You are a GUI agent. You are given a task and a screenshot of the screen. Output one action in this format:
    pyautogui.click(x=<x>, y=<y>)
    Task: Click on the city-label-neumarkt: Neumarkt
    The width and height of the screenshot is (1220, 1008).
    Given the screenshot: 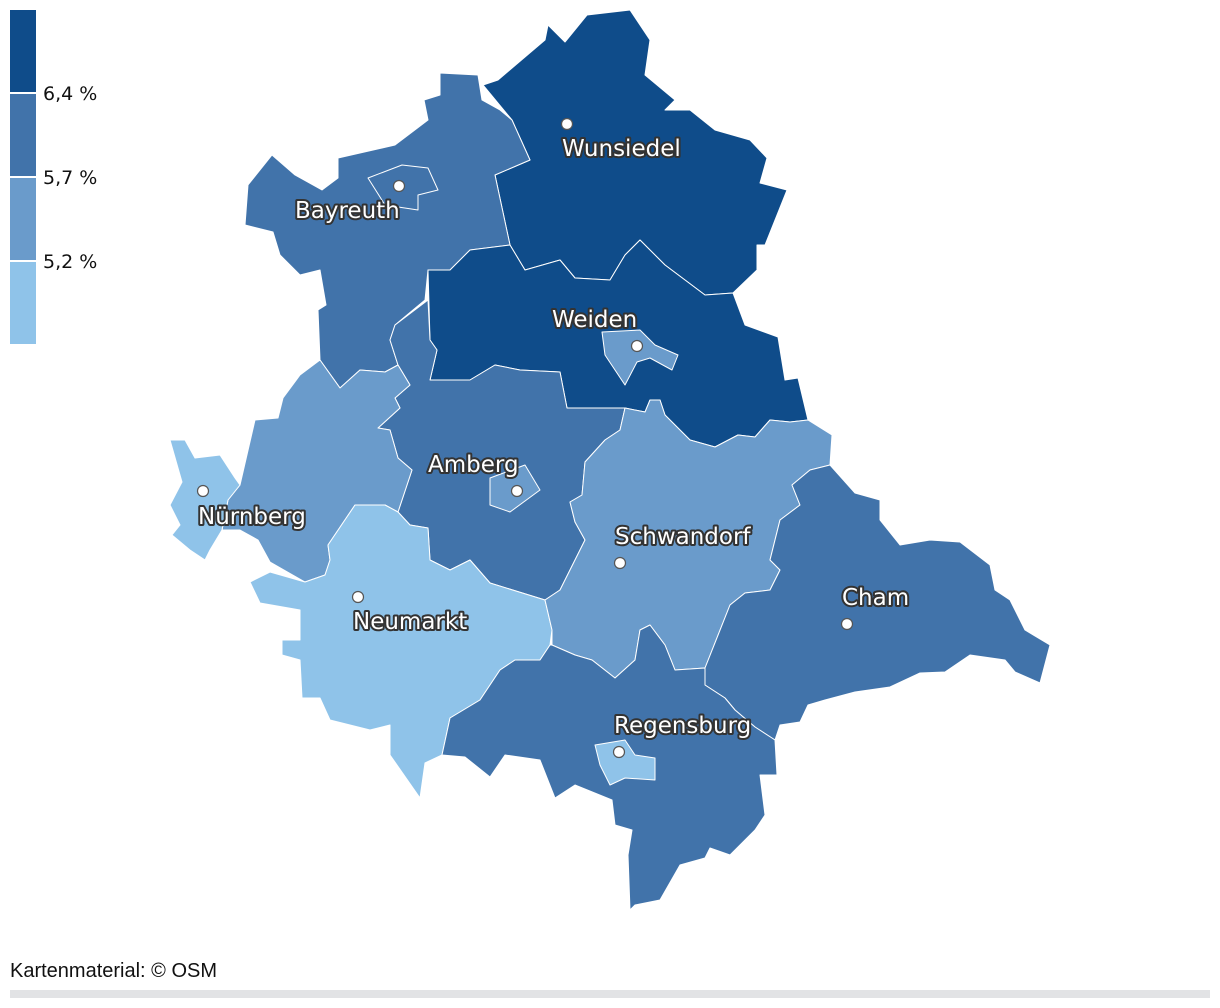 What is the action you would take?
    pyautogui.click(x=410, y=622)
    